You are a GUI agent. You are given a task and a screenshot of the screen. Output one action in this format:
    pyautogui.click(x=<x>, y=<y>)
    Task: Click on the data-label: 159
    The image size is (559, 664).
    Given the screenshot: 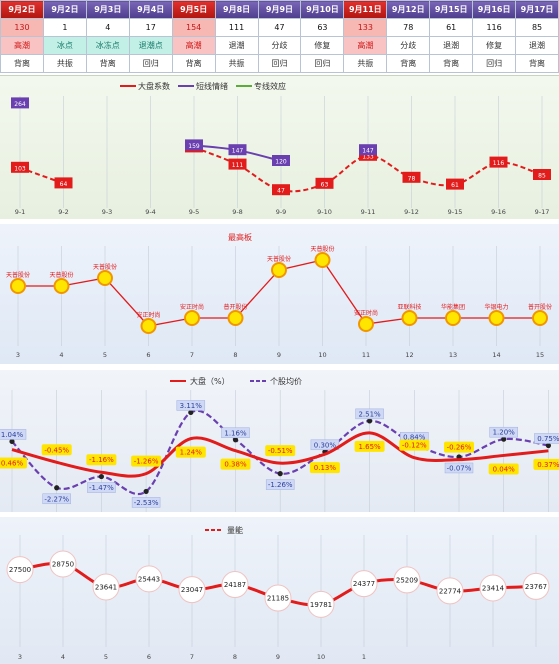 What is the action you would take?
    pyautogui.click(x=194, y=146)
    